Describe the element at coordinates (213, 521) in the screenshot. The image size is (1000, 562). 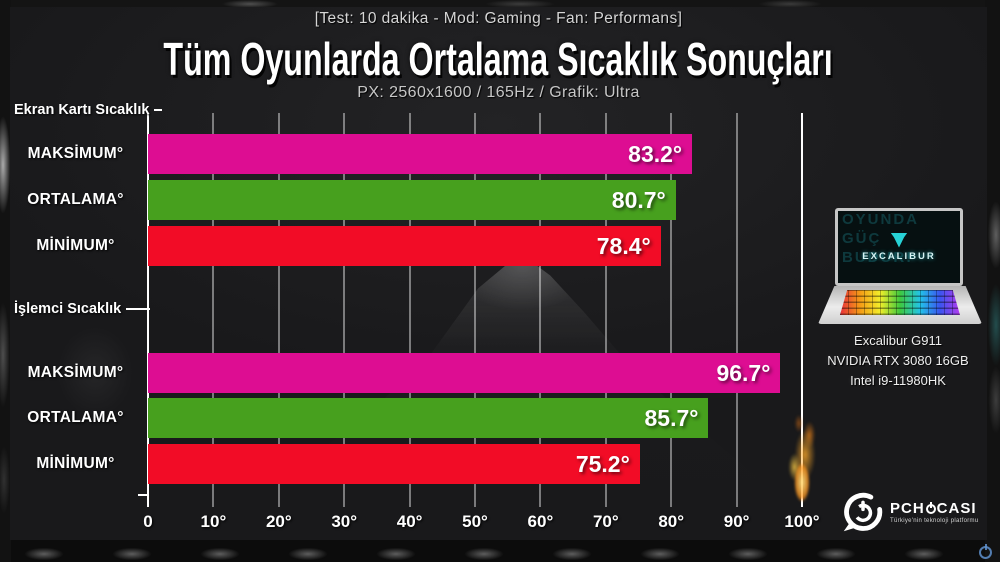
I see `x-axis-tick-label: 10°` at that location.